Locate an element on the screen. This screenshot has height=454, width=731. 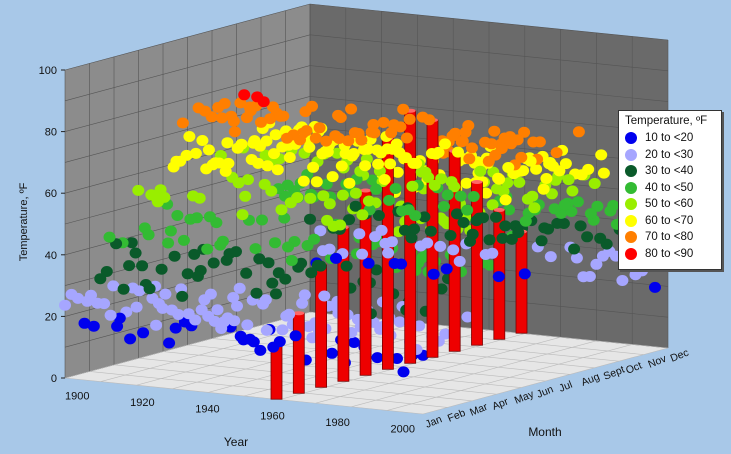
bar-top is located at coordinates (499, 209).